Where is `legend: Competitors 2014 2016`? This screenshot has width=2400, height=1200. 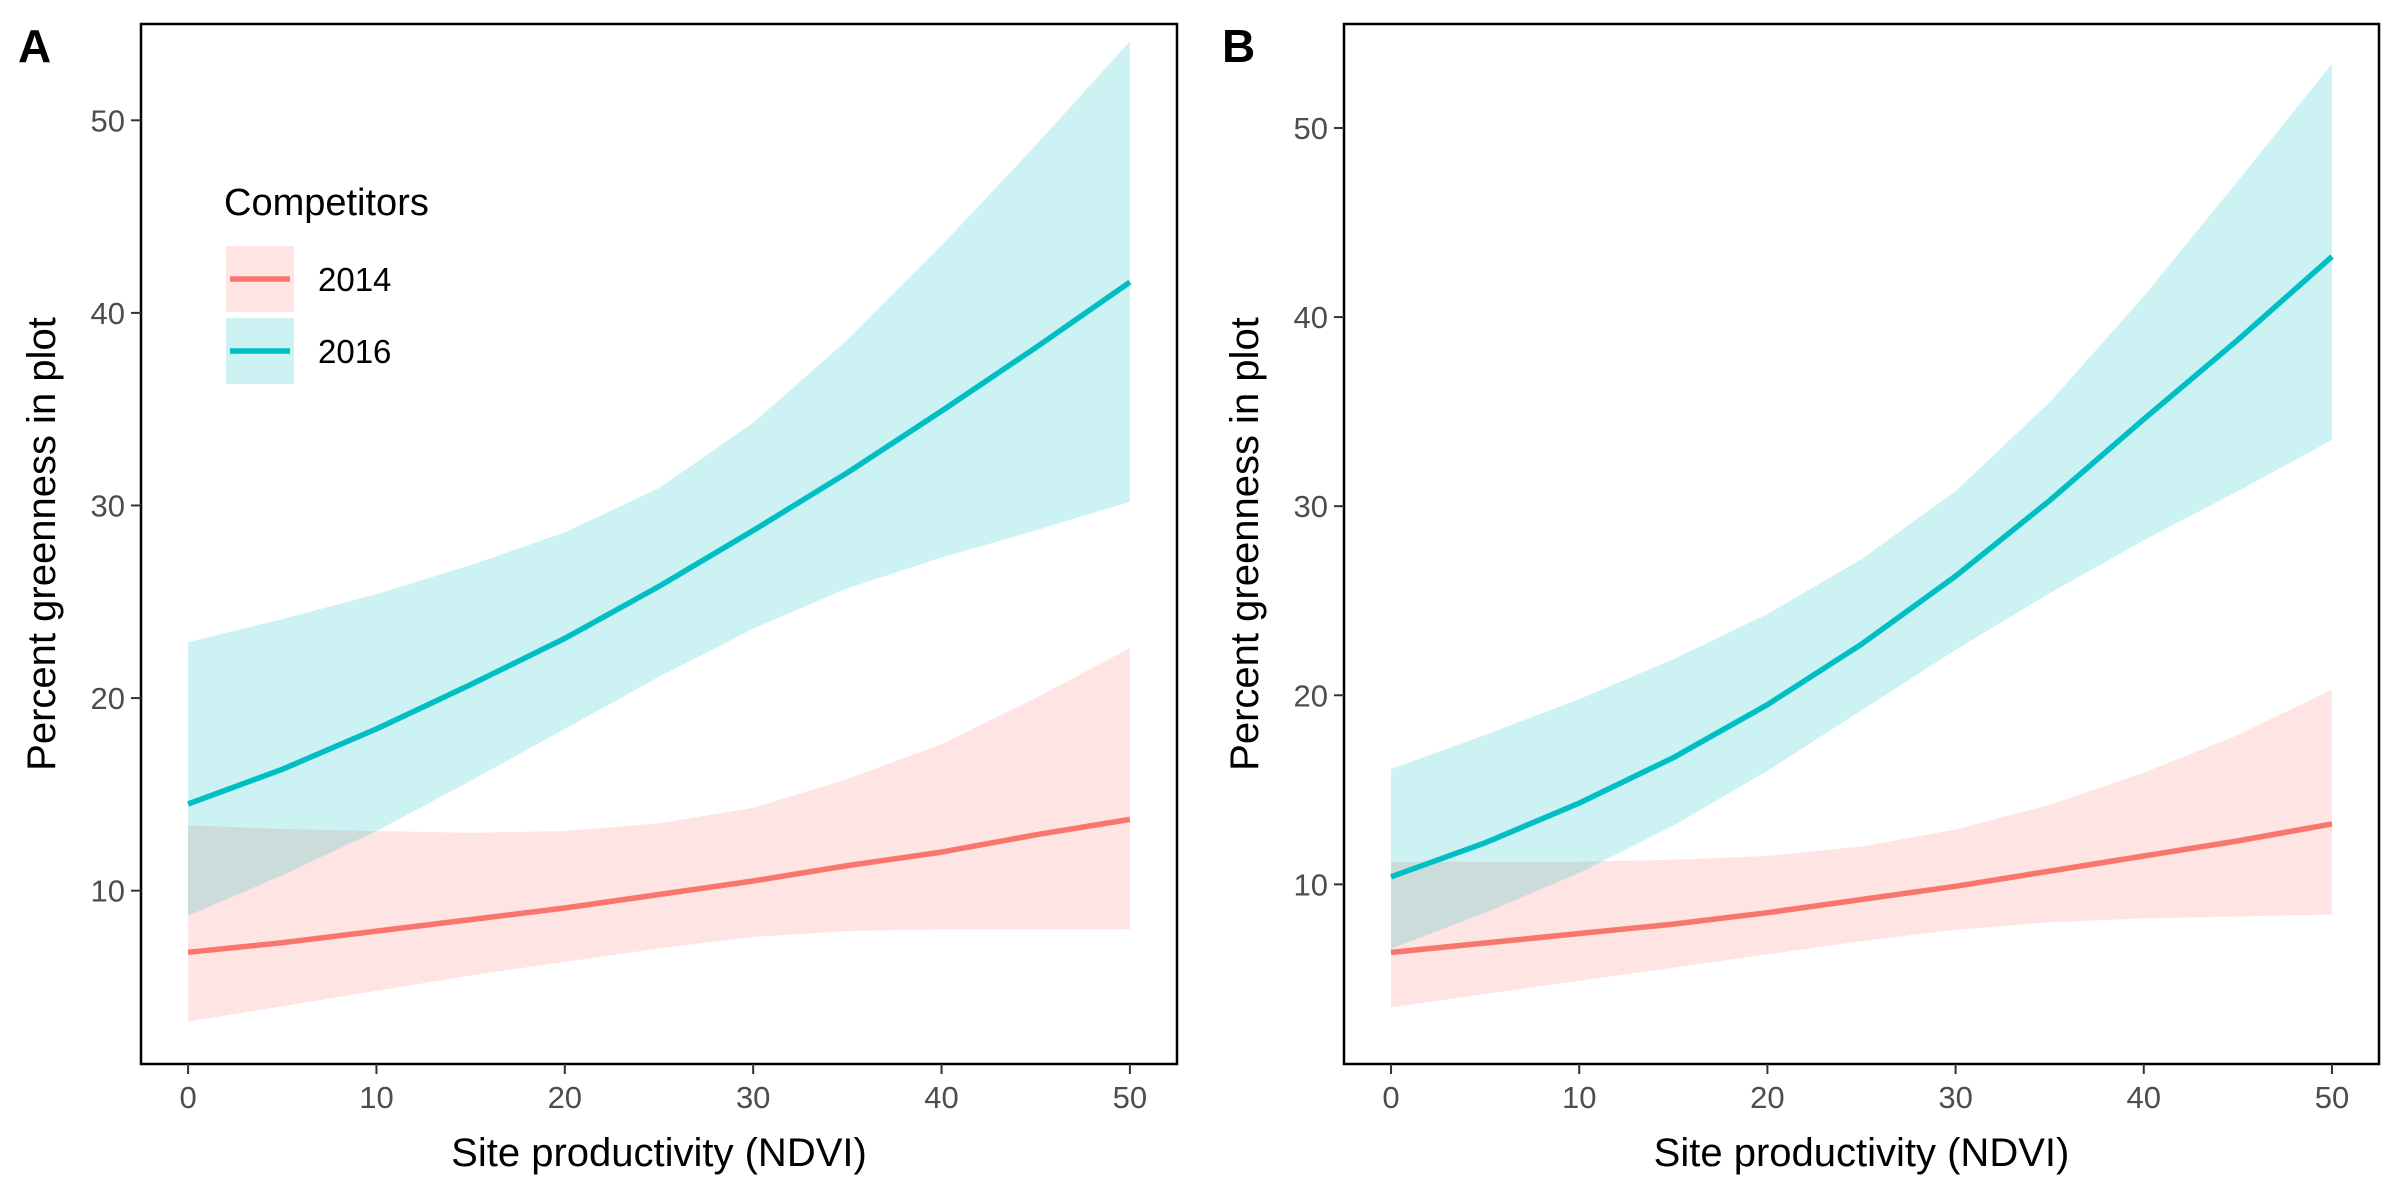 legend: Competitors 2014 2016 is located at coordinates (326, 283).